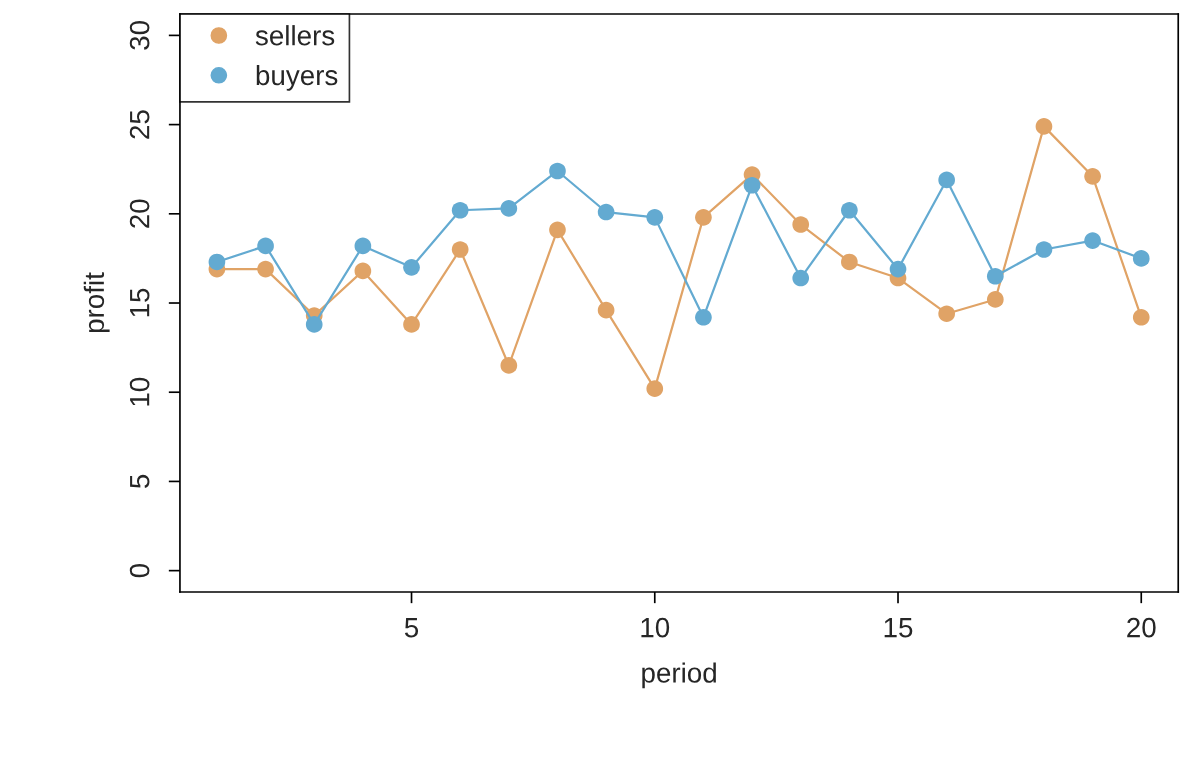 Image resolution: width=1180 pixels, height=760 pixels. I want to click on y-tick-label: 0, so click(139, 570).